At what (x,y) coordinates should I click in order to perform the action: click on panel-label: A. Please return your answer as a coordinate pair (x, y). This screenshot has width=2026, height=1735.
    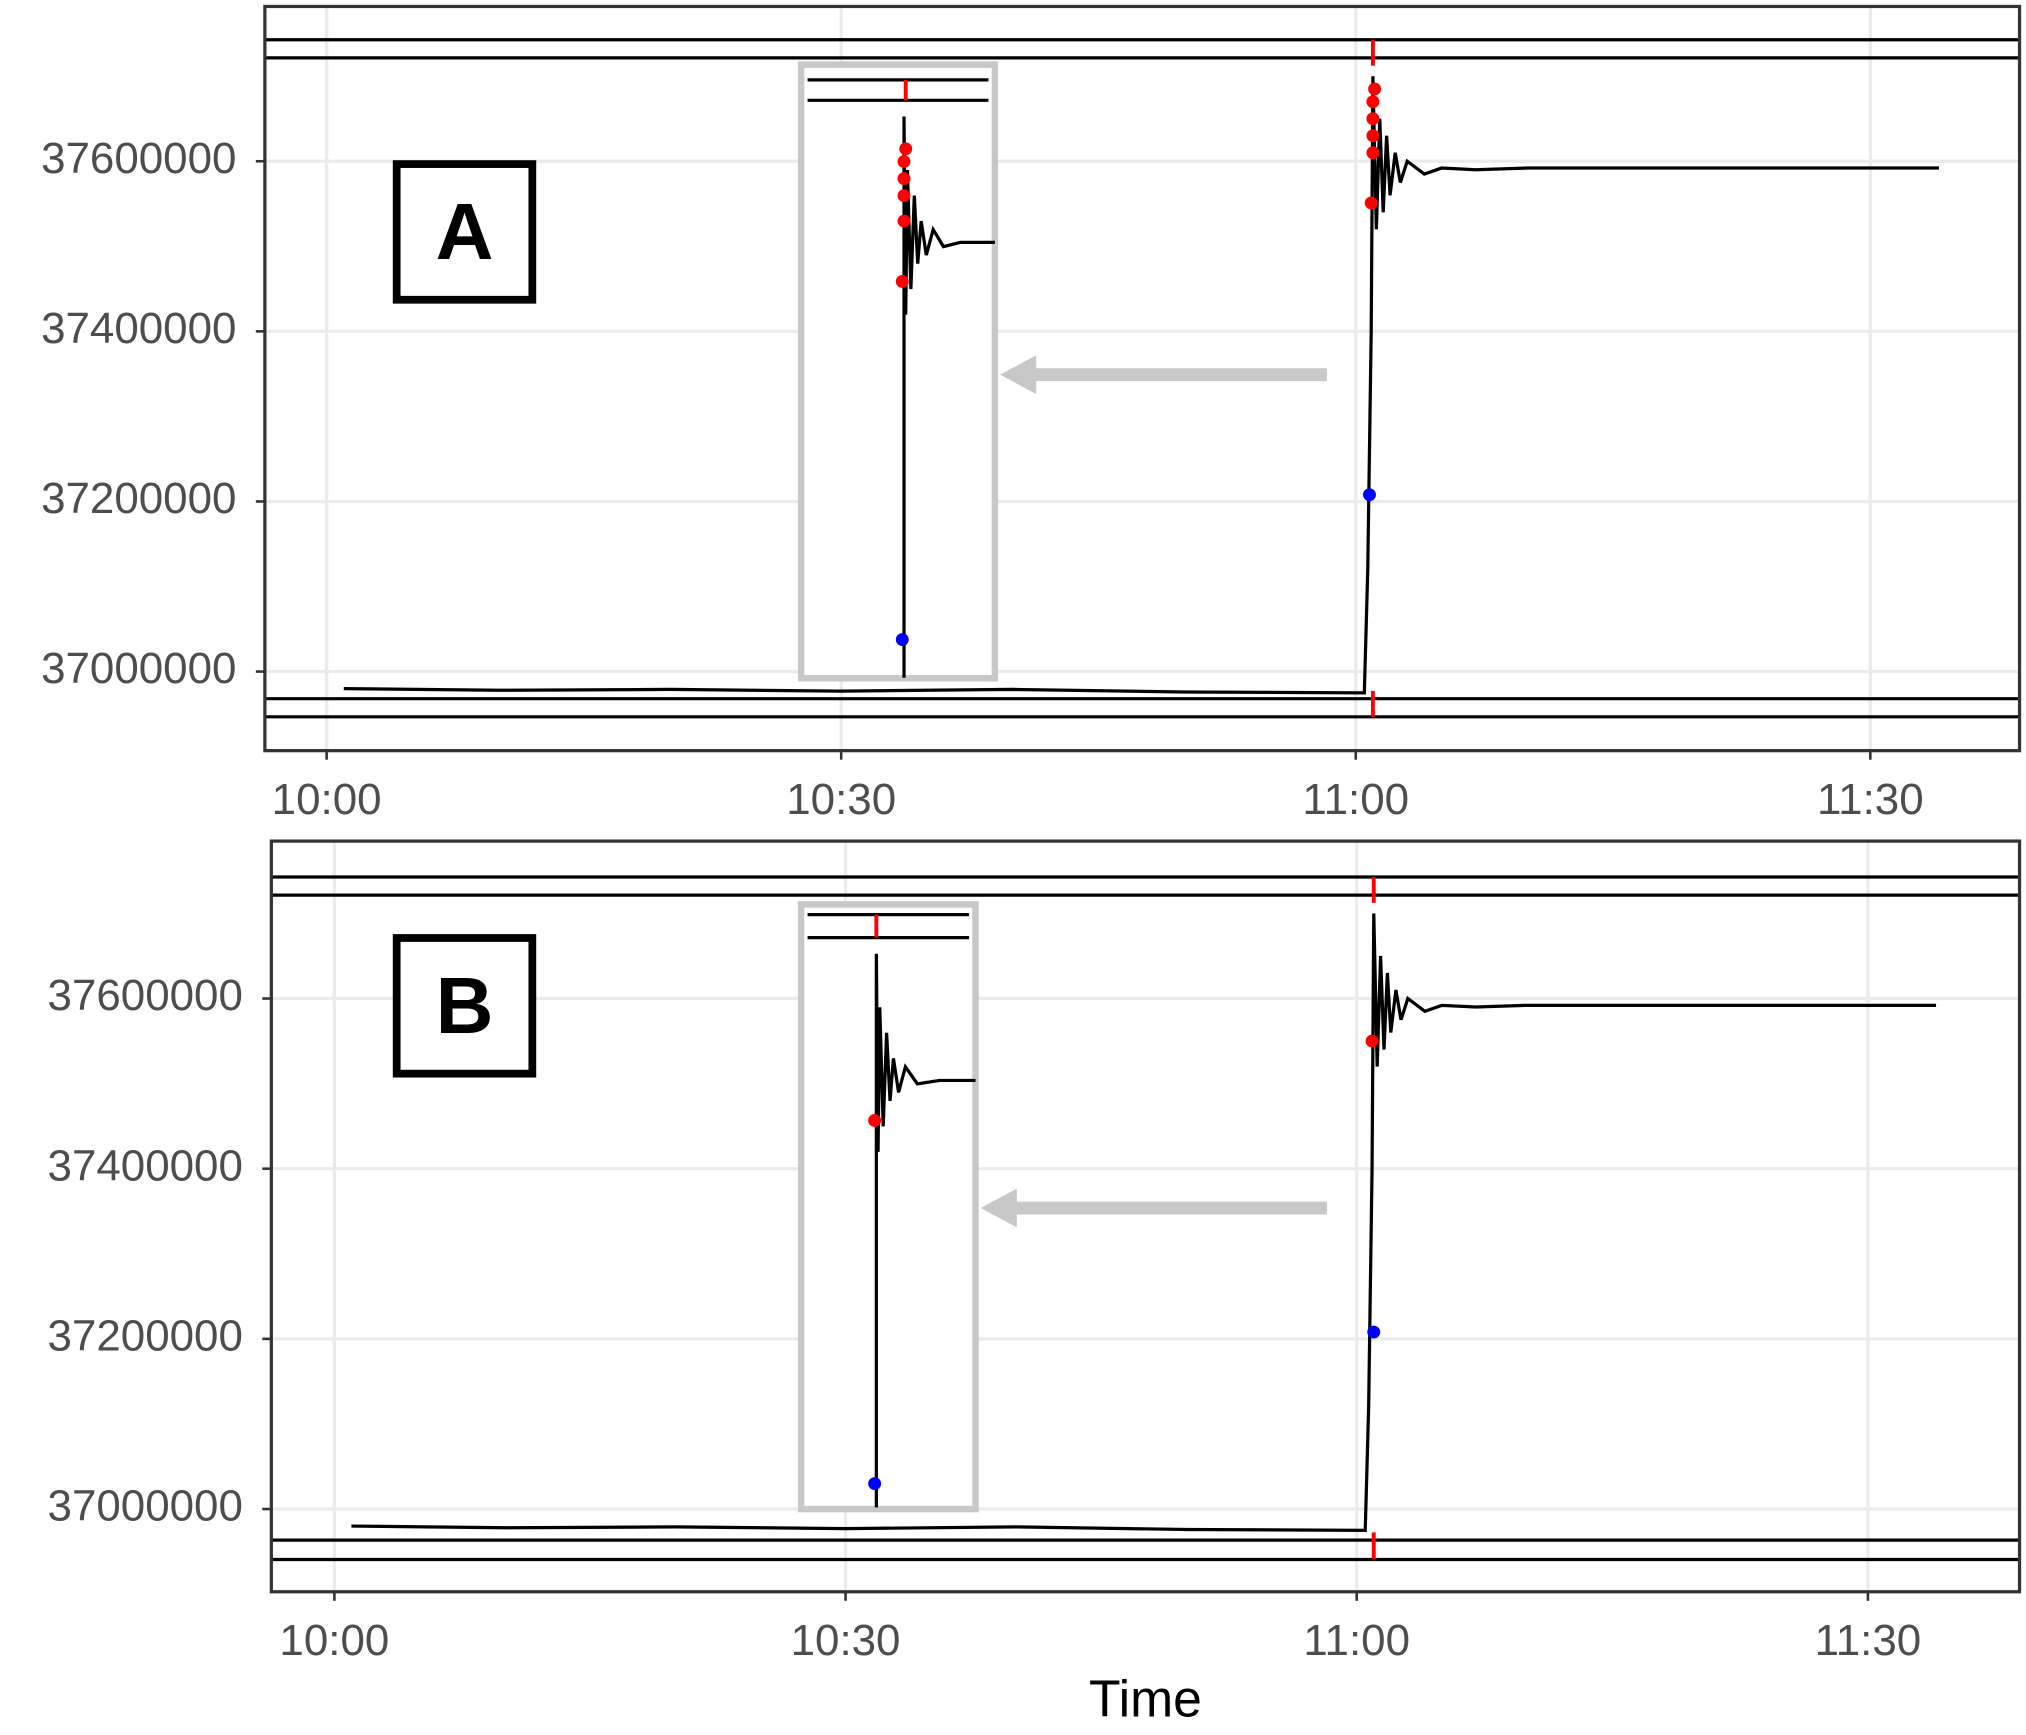
    Looking at the image, I should click on (465, 231).